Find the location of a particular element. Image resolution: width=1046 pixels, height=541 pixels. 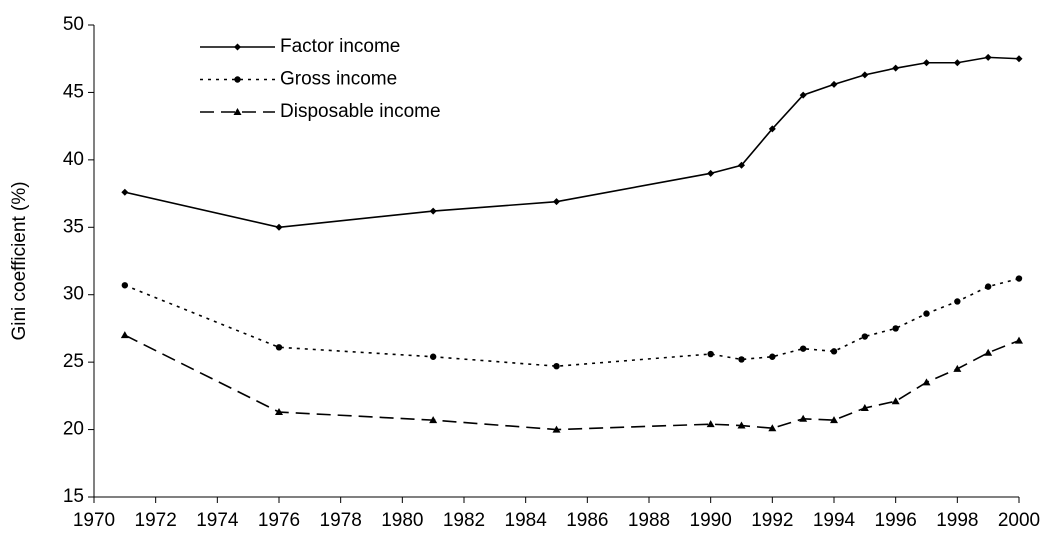

legend-label: Disposable income is located at coordinates (360, 111).